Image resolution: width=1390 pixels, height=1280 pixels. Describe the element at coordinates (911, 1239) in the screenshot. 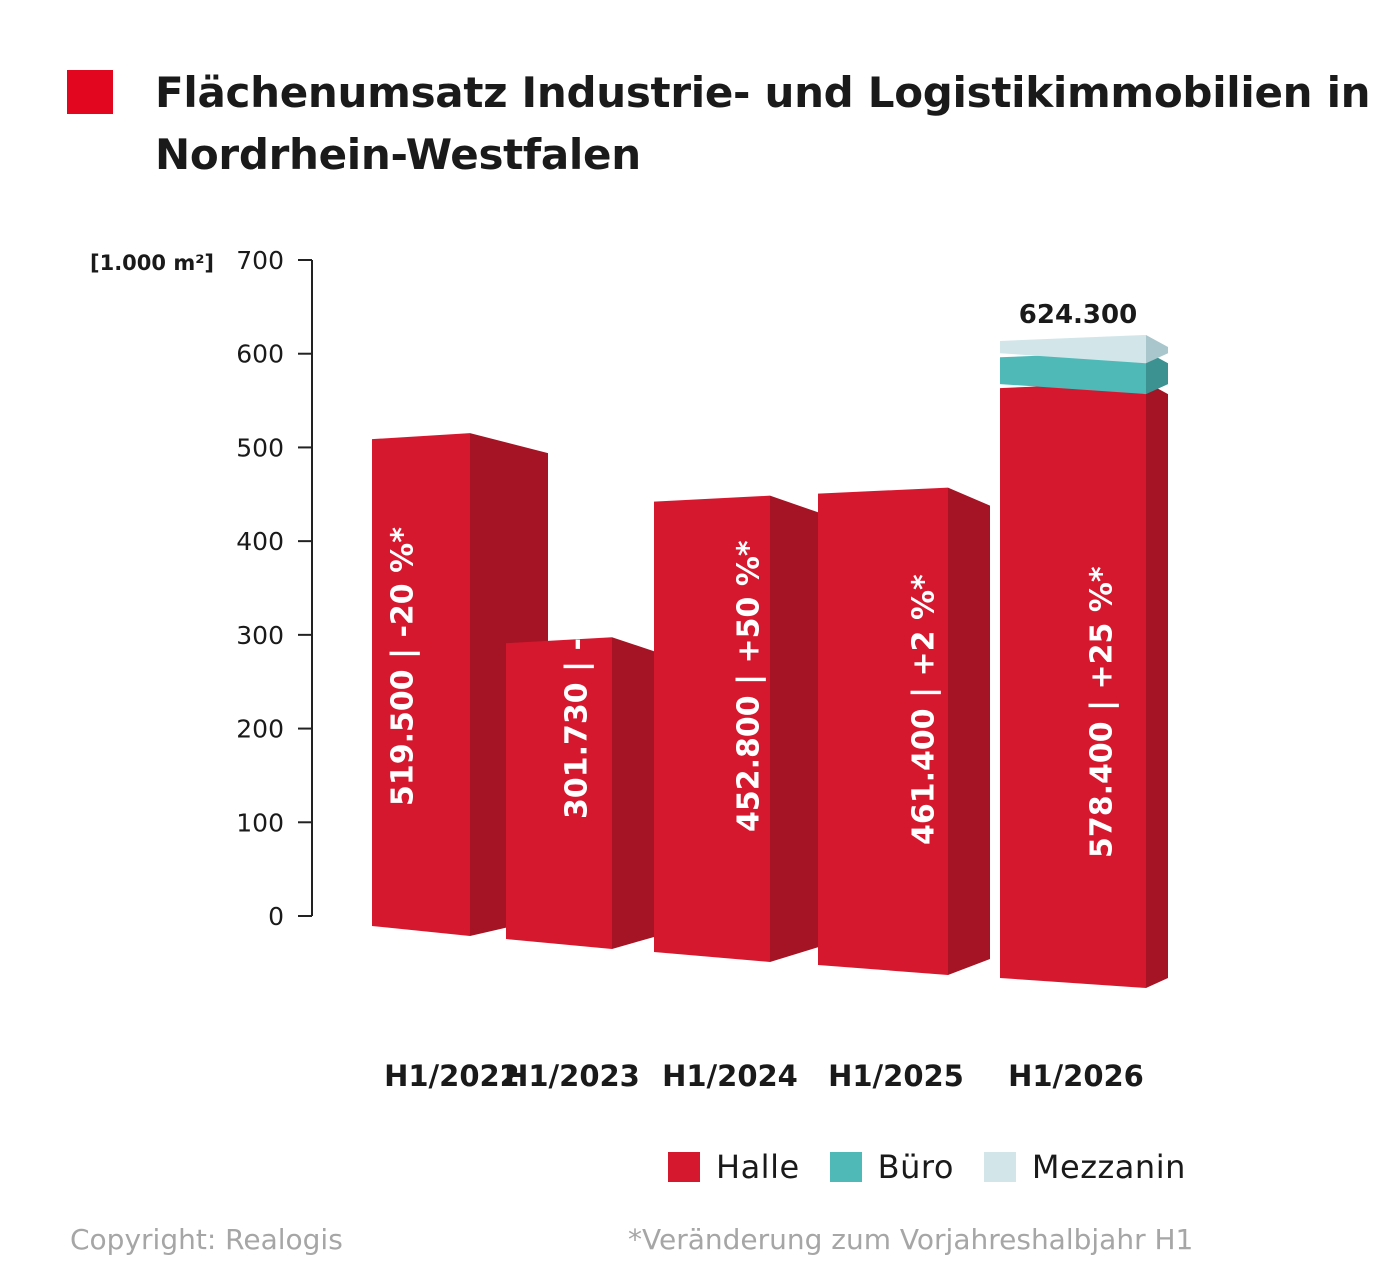

I see `footnote: *Veränderung zum Vorjahreshalbjahr H1` at that location.